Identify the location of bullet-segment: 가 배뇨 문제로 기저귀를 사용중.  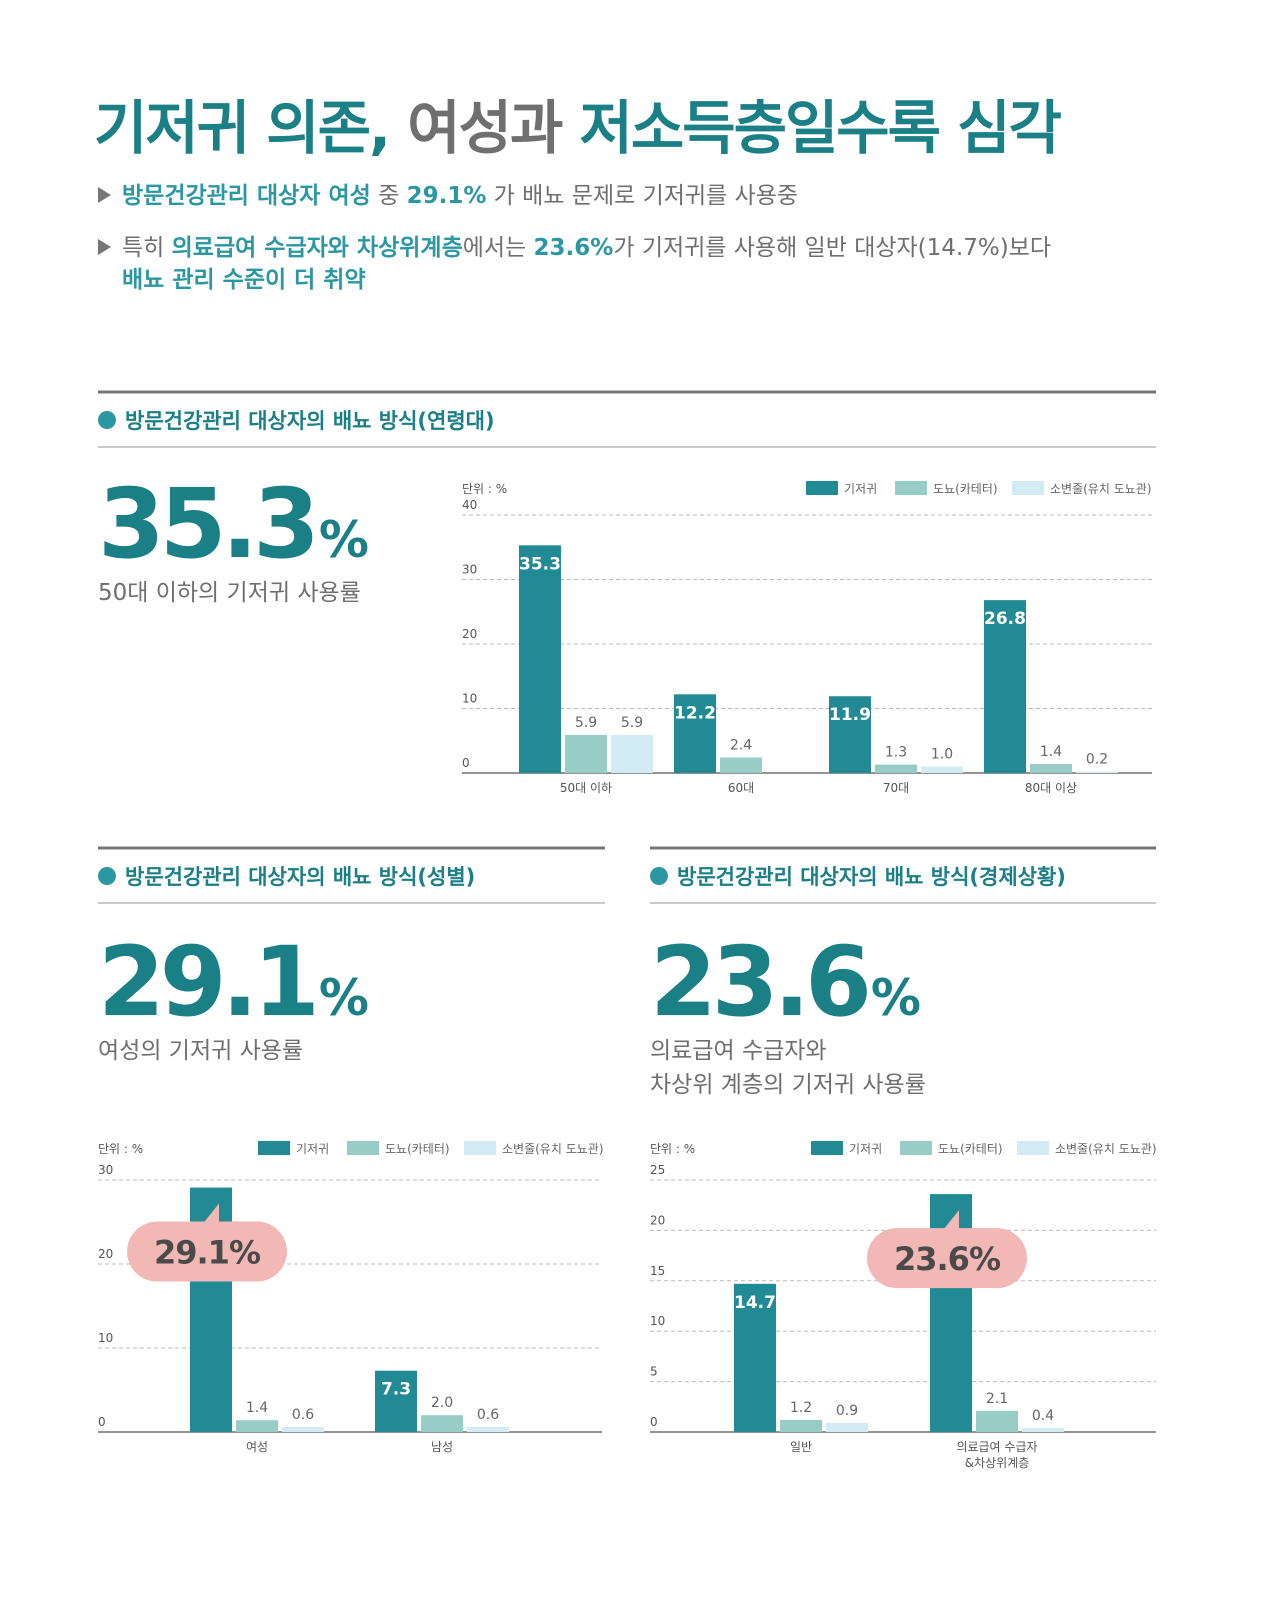
(642, 196).